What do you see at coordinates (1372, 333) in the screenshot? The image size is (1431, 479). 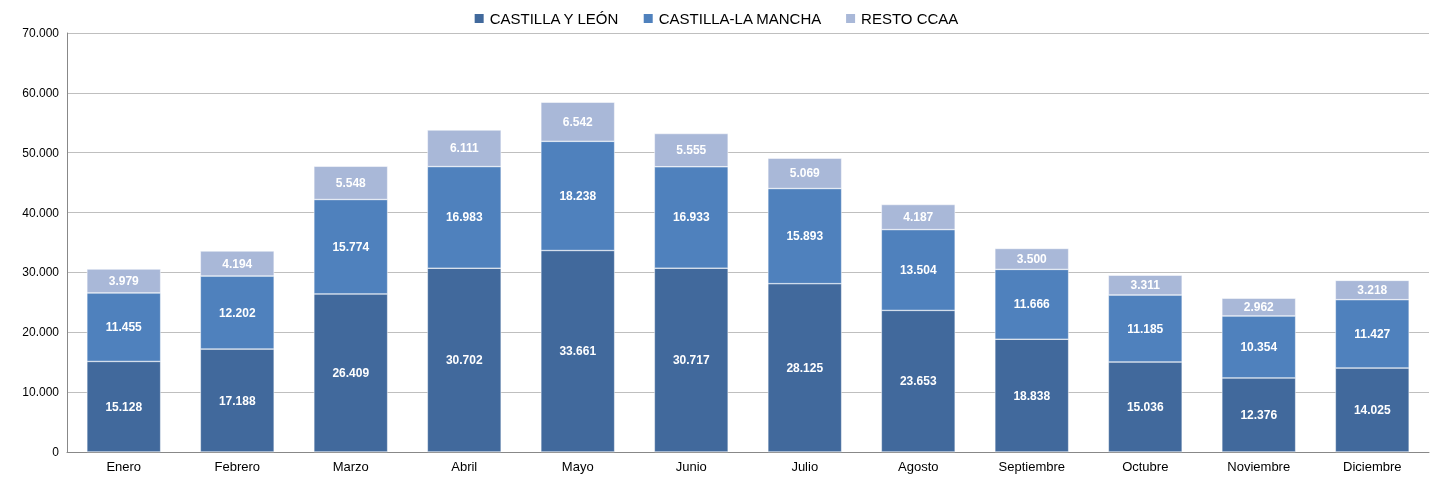 I see `data-label: 11.427` at bounding box center [1372, 333].